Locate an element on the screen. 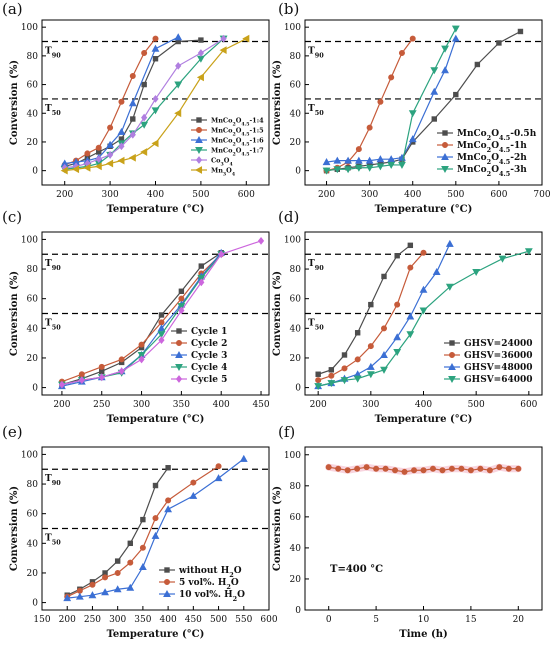 This screenshot has width=550, height=664. x-tick-label: 0 is located at coordinates (329, 620).